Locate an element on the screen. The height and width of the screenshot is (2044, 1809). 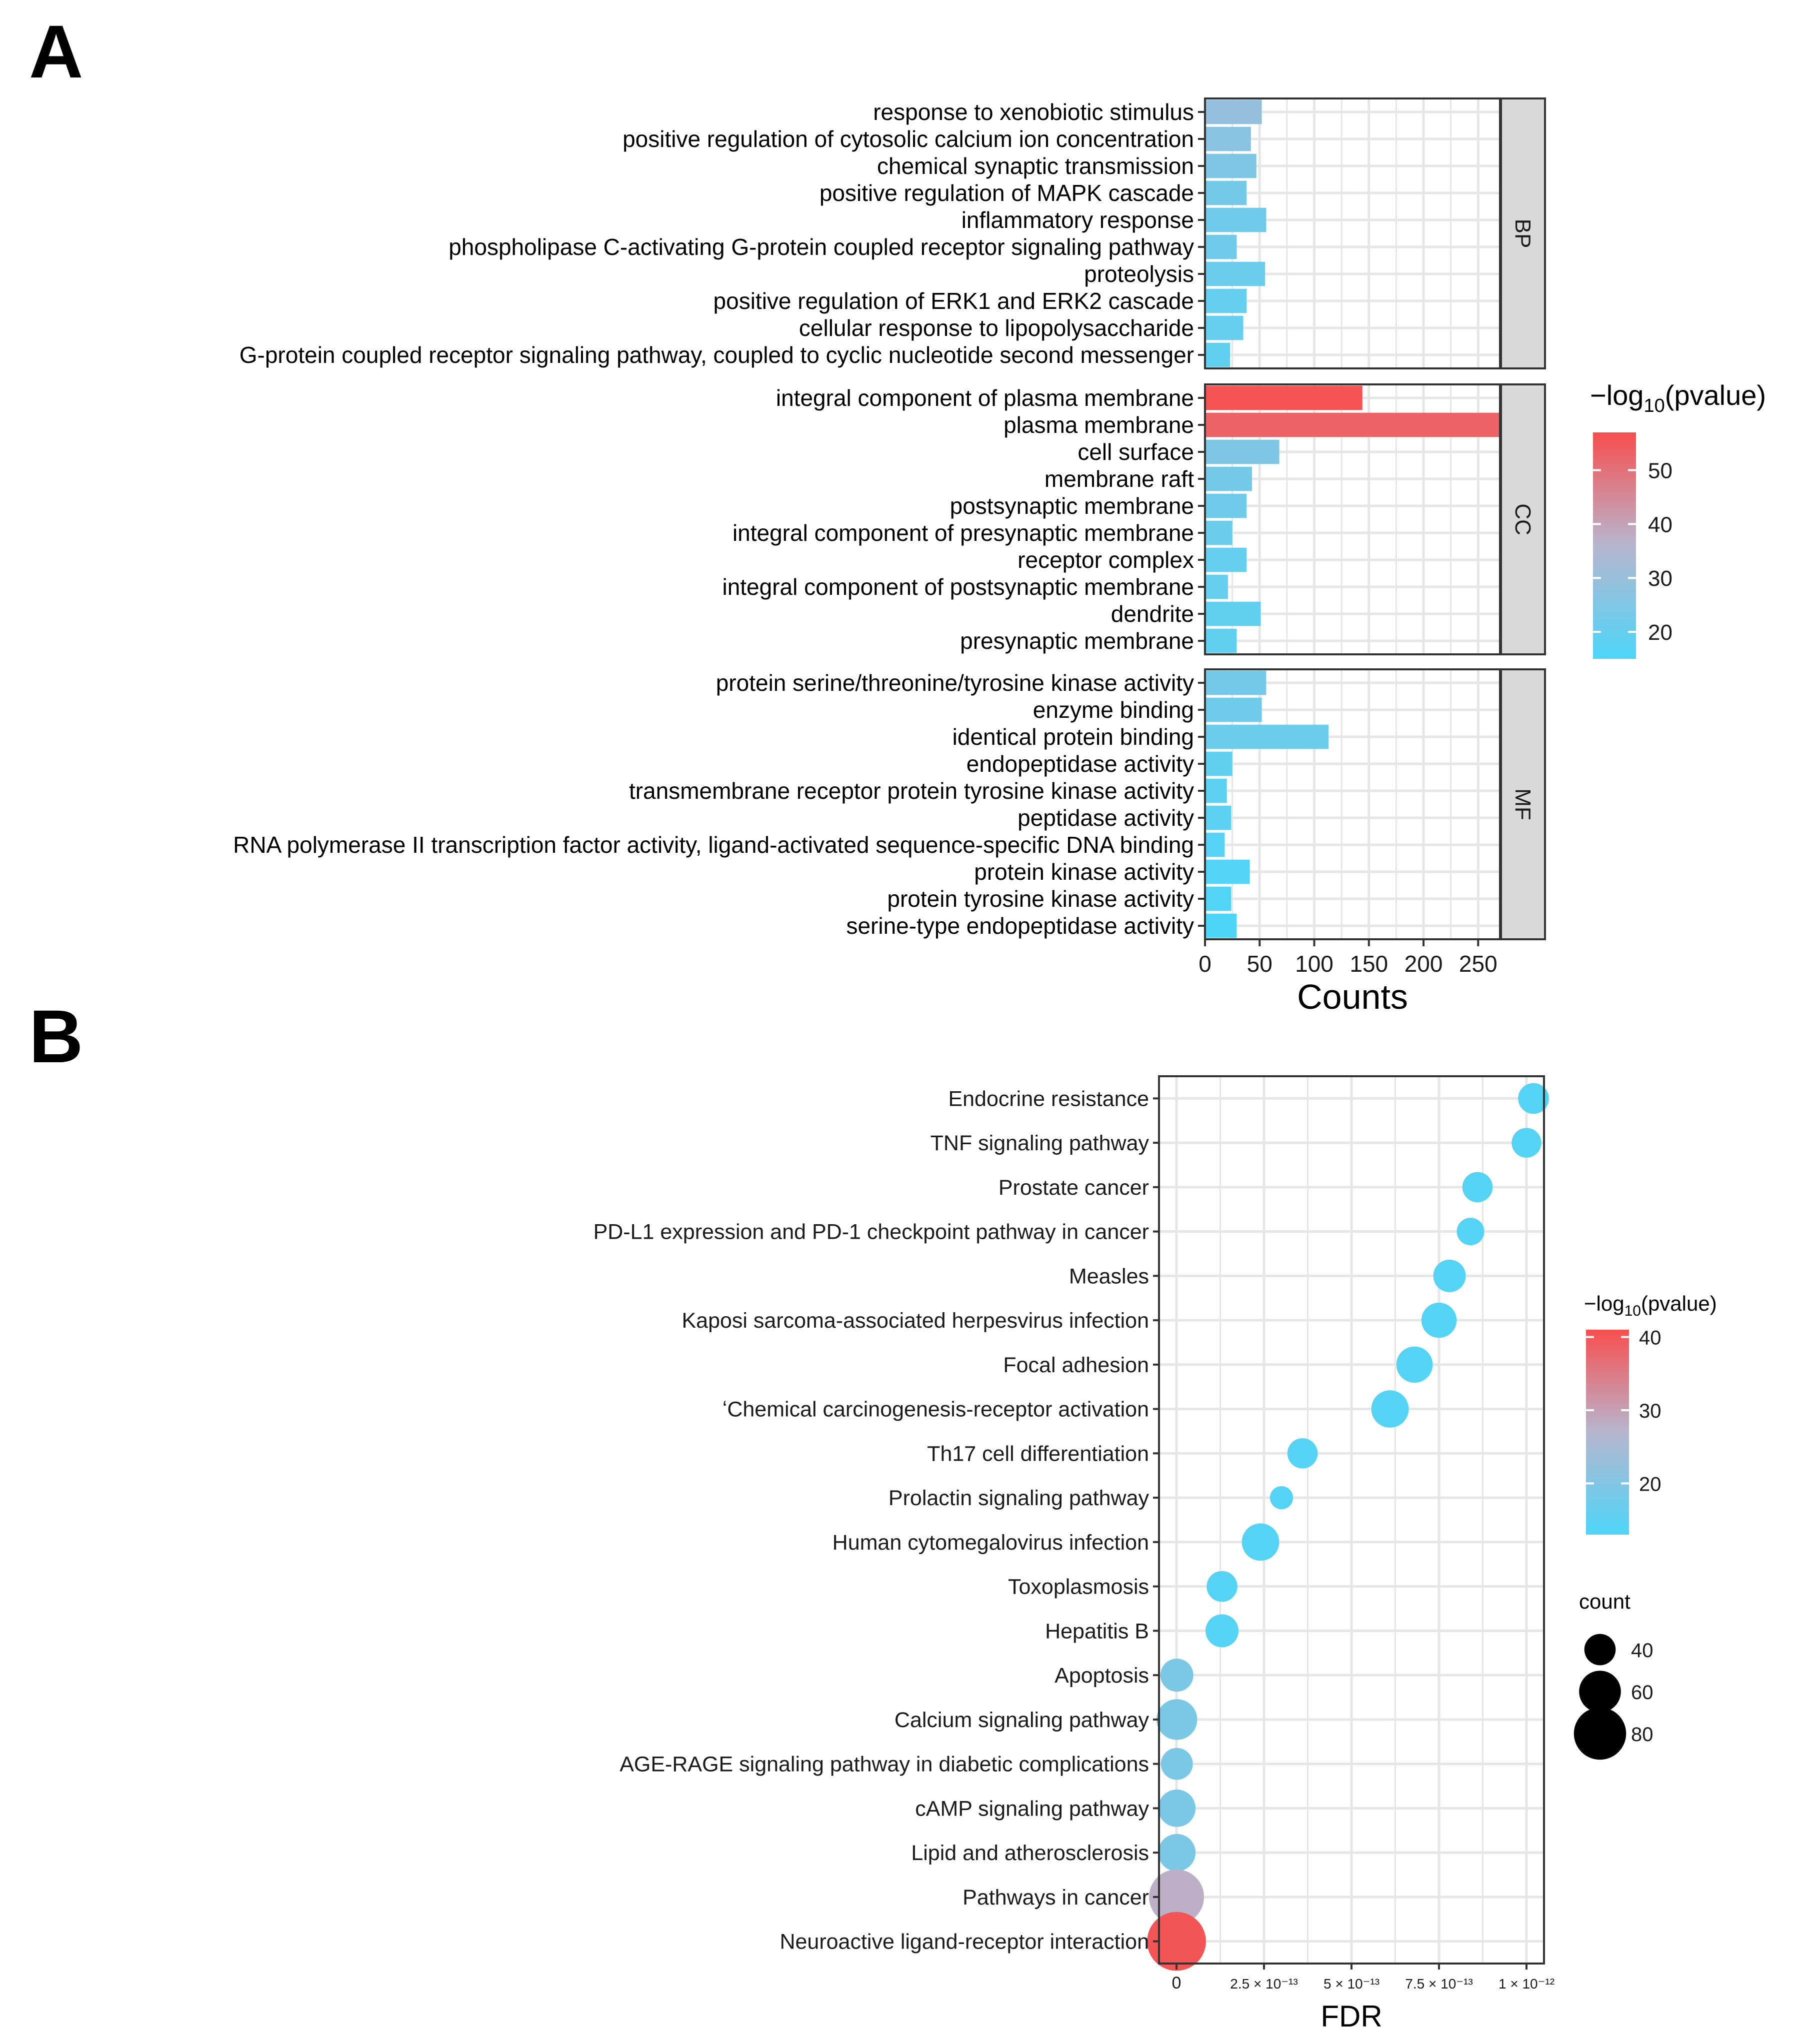
category-label: inflammatory response is located at coordinates (1078, 220).